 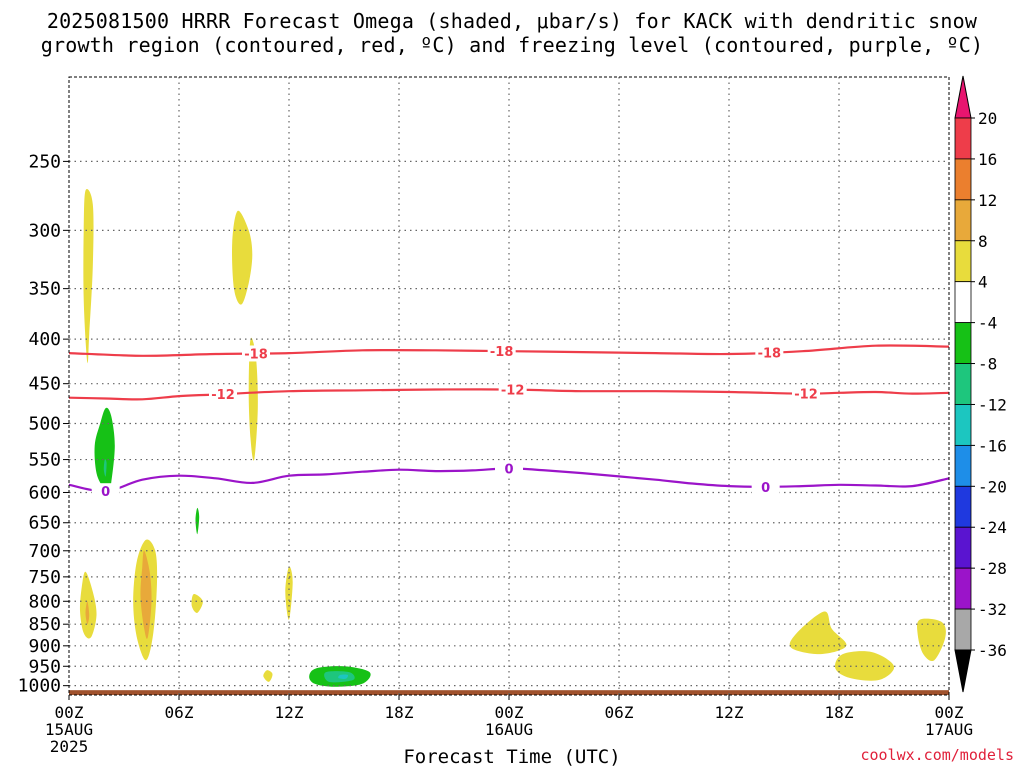 What do you see at coordinates (983, 241) in the screenshot?
I see `colorbar-label-3: 8` at bounding box center [983, 241].